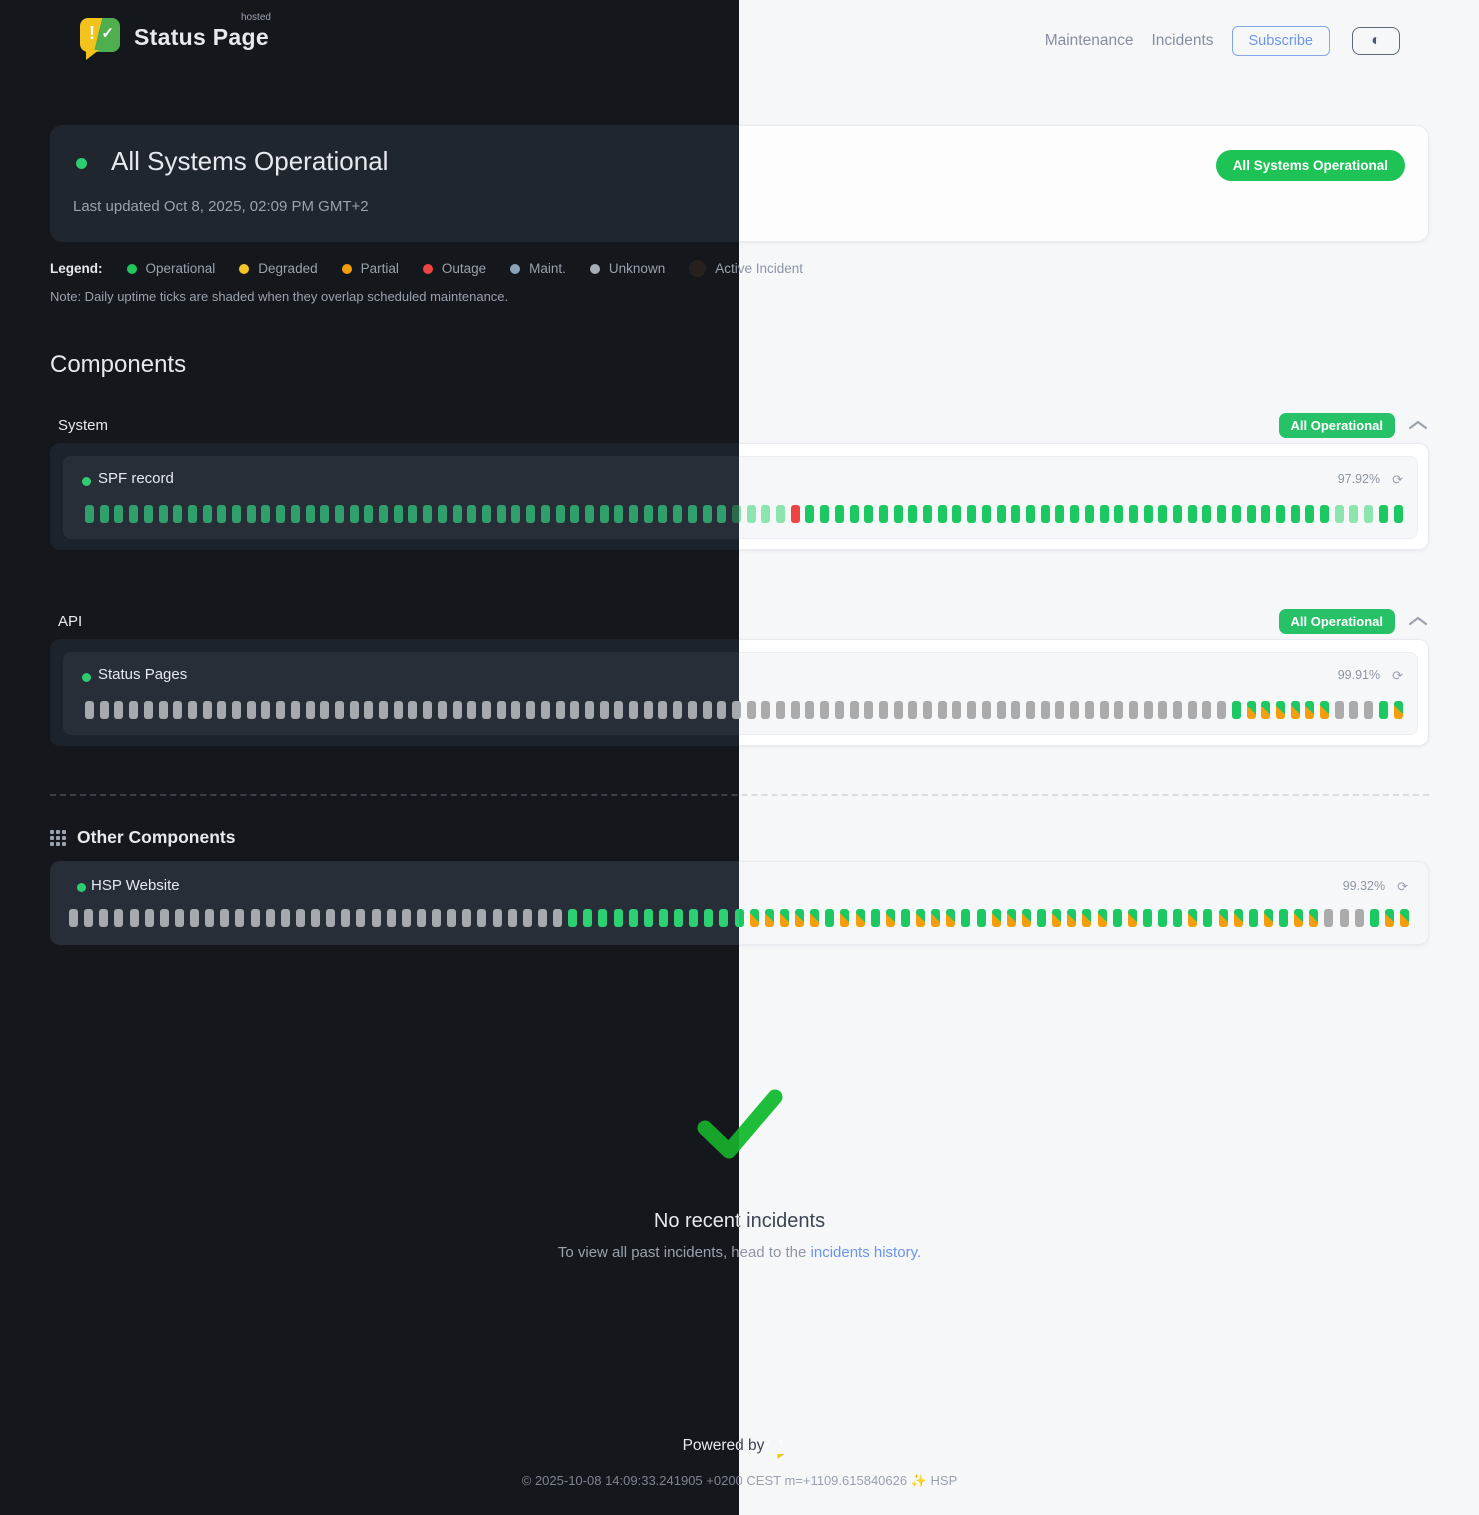 The width and height of the screenshot is (1479, 1515). Describe the element at coordinates (1182, 40) in the screenshot. I see `nav-incidents-link: Incidents` at that location.